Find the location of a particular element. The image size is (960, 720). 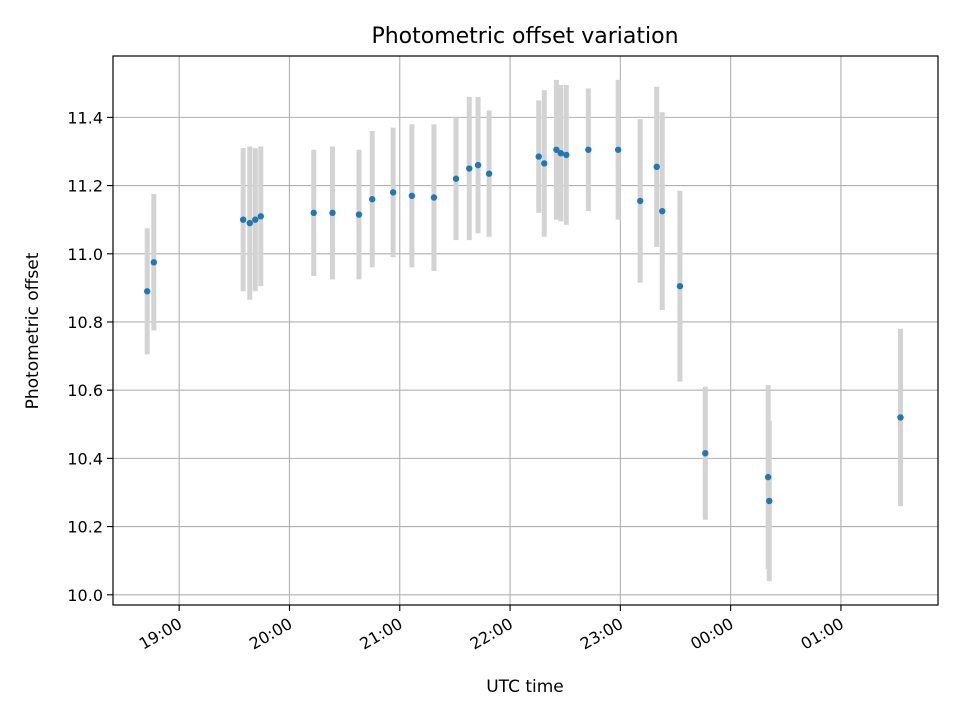

y-tick-label: 10.2 is located at coordinates (85, 527).